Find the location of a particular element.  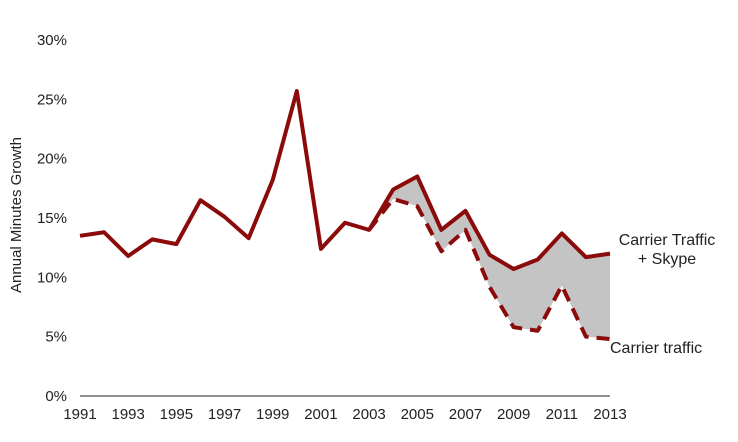

series-label-combined-line2: + Skype is located at coordinates (667, 259).